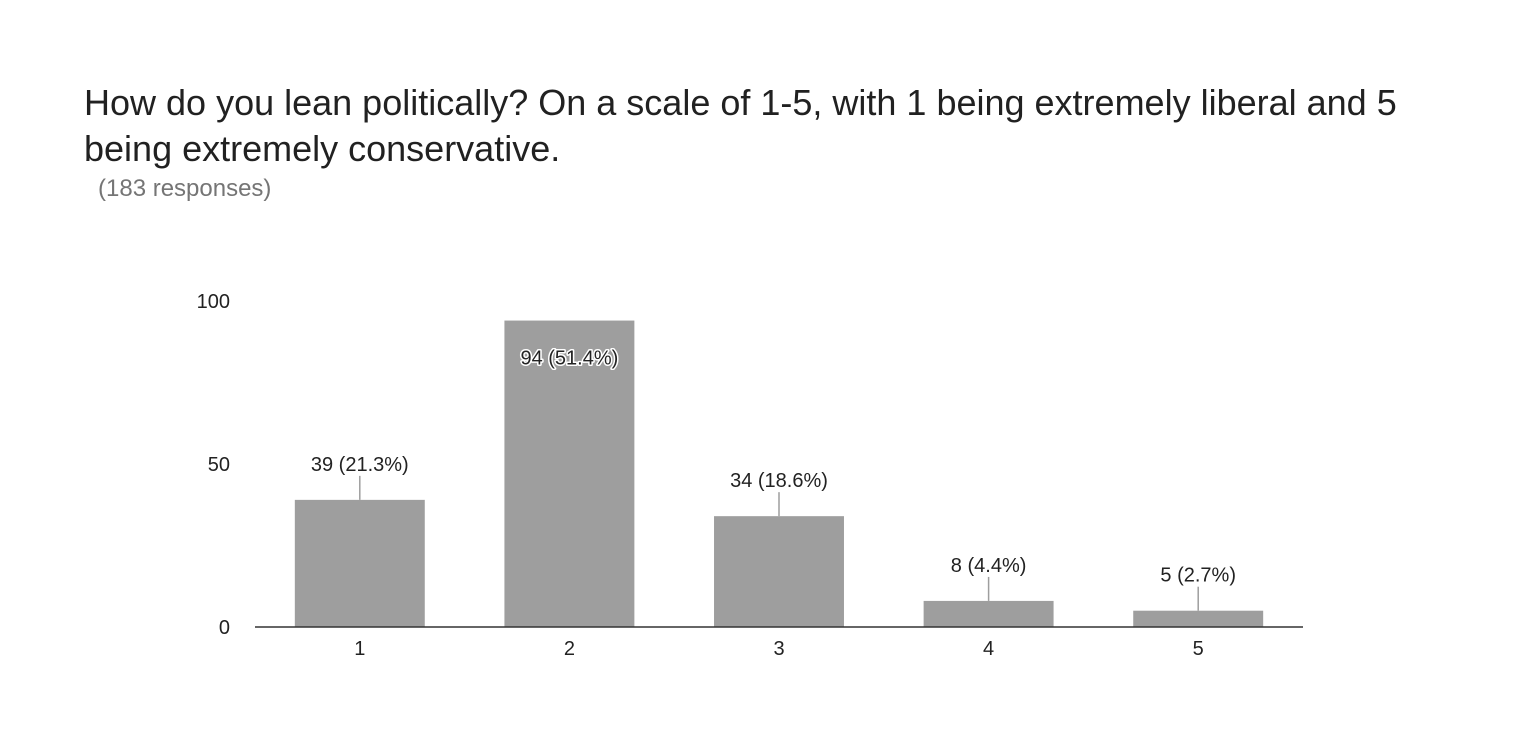  Describe the element at coordinates (779, 481) in the screenshot. I see `data-label-3: 34 (18.6%)` at that location.